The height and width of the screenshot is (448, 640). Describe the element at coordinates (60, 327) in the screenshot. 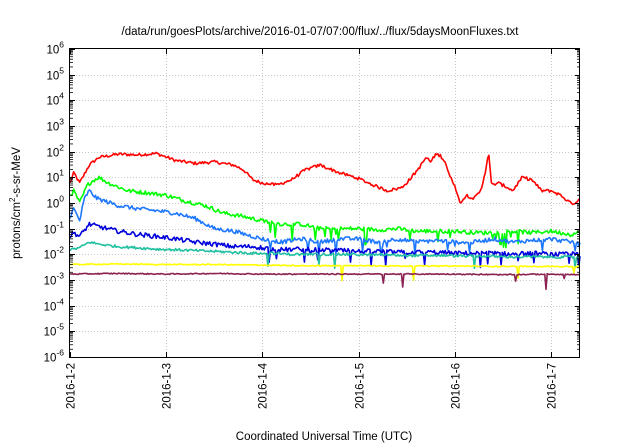

I see `y-tick-exp: -5` at that location.